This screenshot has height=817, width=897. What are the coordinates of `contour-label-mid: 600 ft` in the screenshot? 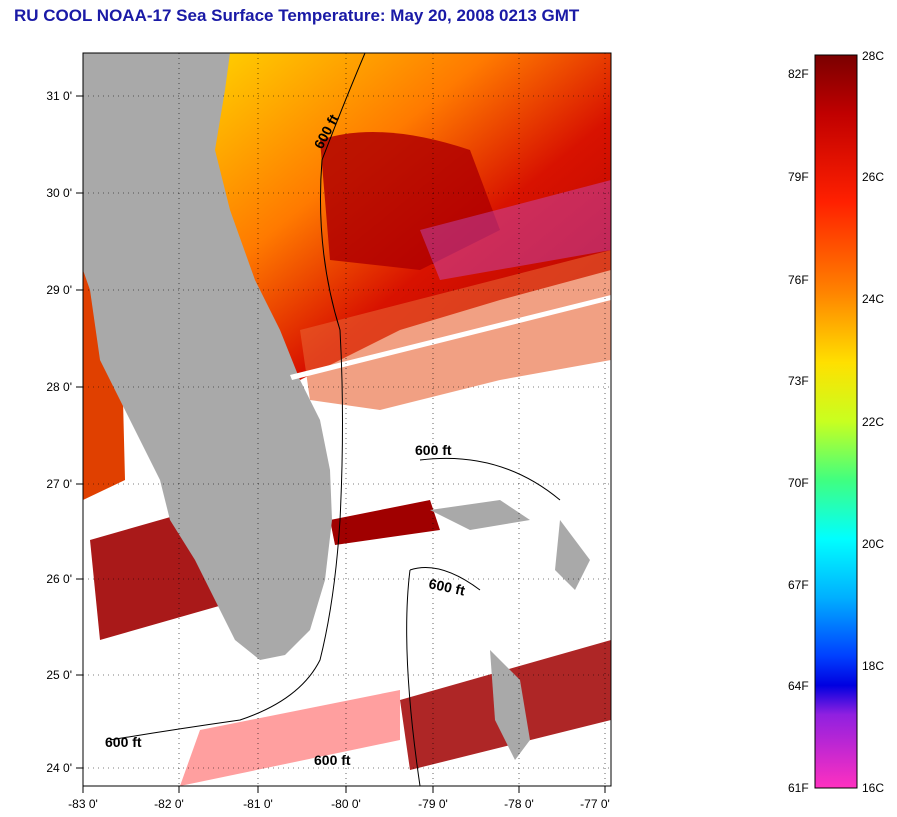 It's located at (433, 450).